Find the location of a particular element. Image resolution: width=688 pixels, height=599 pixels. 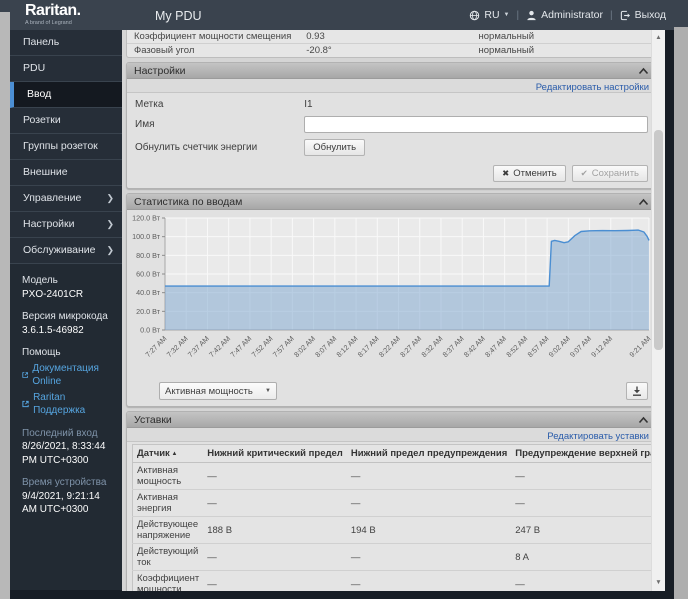

setpoints-col-header: Датчик ▲ is located at coordinates (168, 453).